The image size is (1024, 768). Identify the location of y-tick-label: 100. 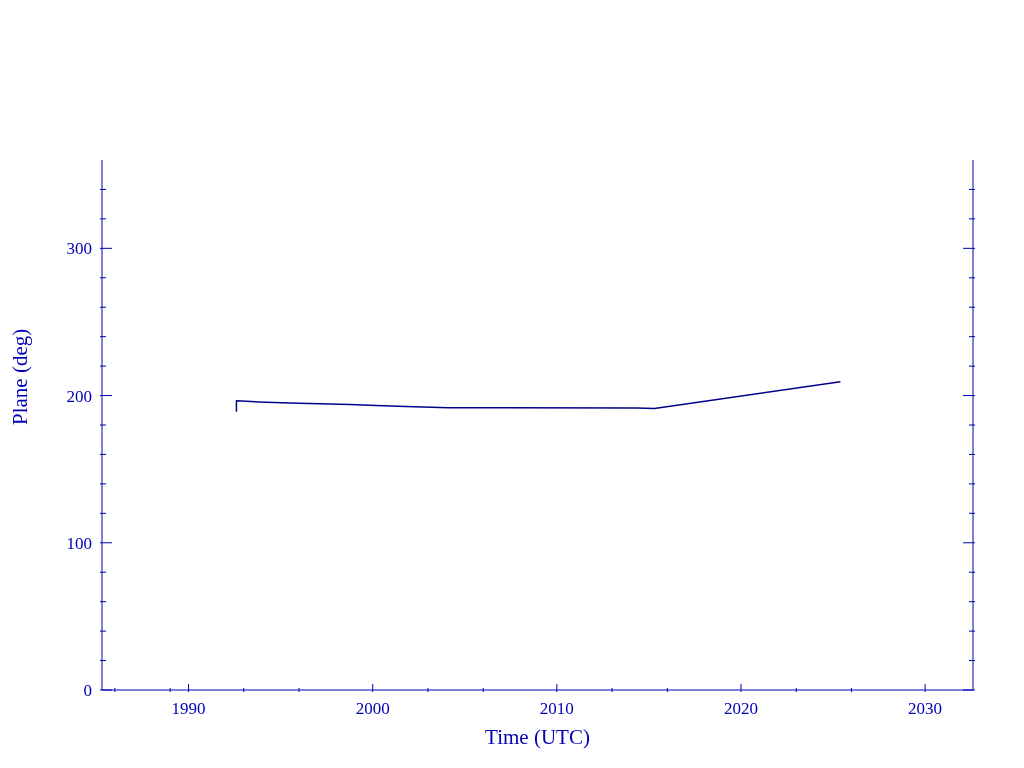
(79, 543).